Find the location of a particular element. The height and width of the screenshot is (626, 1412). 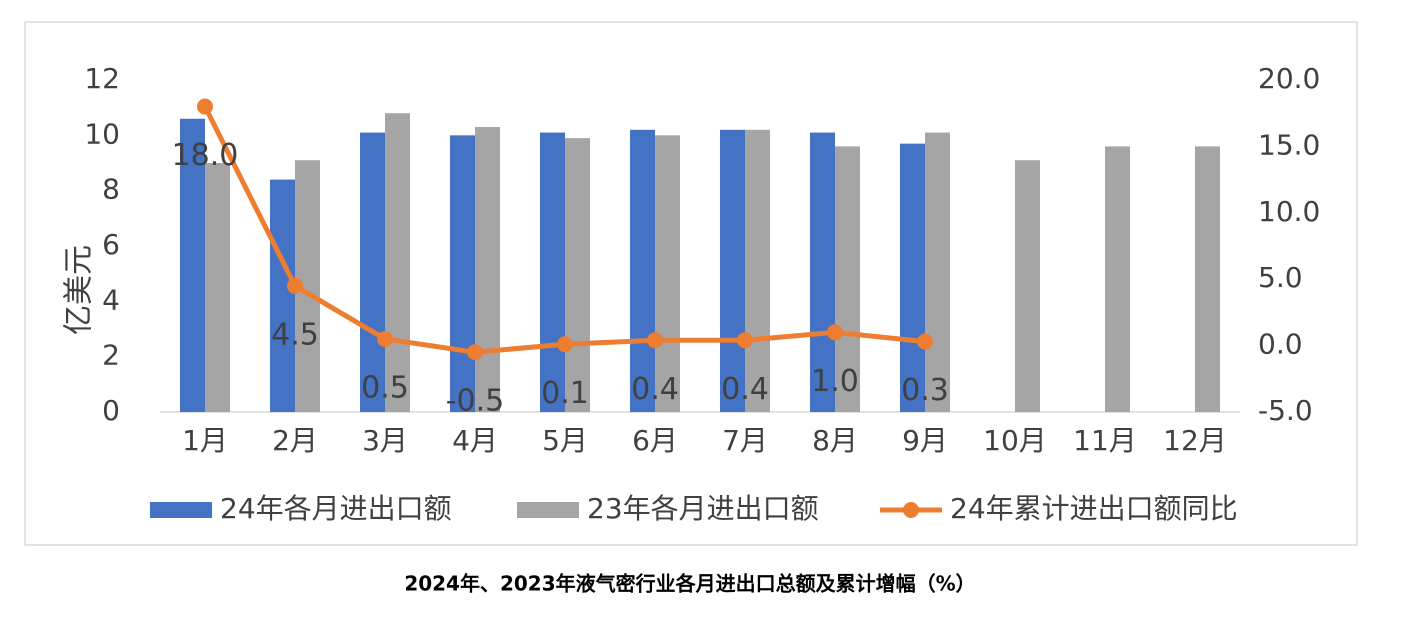

y2-tick-label: 5.0 is located at coordinates (1280, 277).